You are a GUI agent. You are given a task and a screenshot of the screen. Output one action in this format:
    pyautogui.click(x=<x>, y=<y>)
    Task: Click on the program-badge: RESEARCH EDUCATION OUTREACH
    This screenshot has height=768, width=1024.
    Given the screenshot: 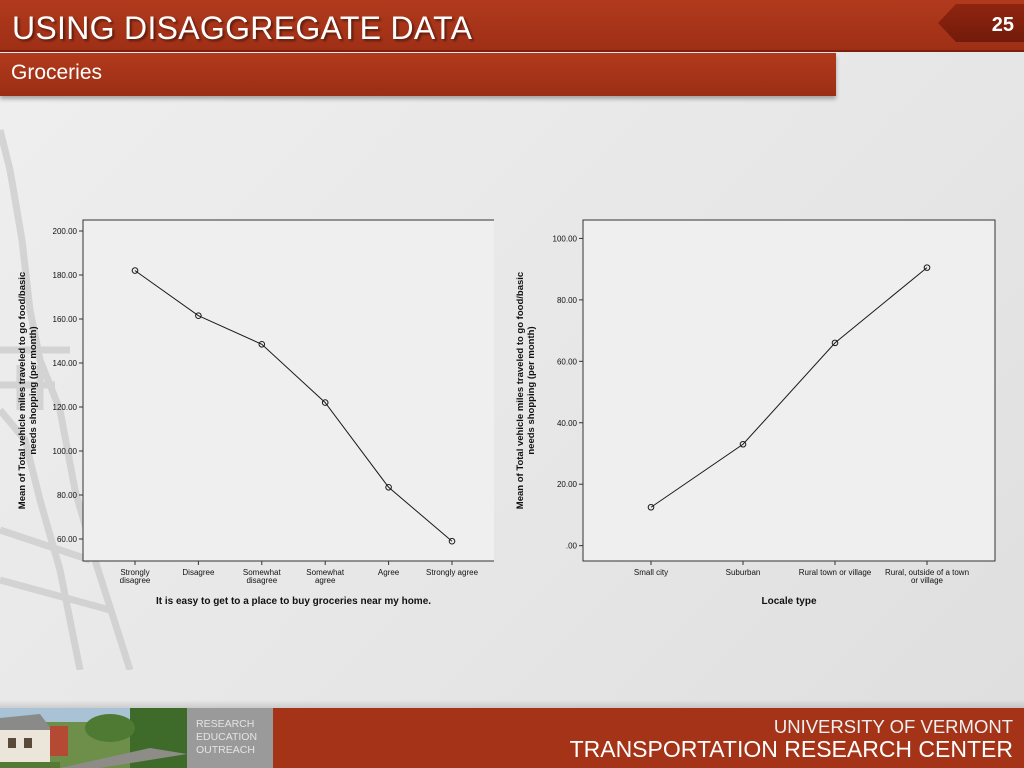 What is the action you would take?
    pyautogui.click(x=230, y=738)
    